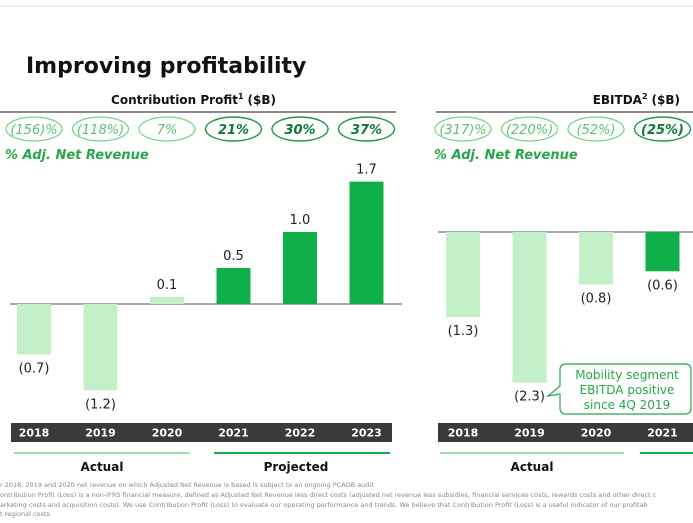  I want to click on contribution-pct-badge-2019, so click(100, 129).